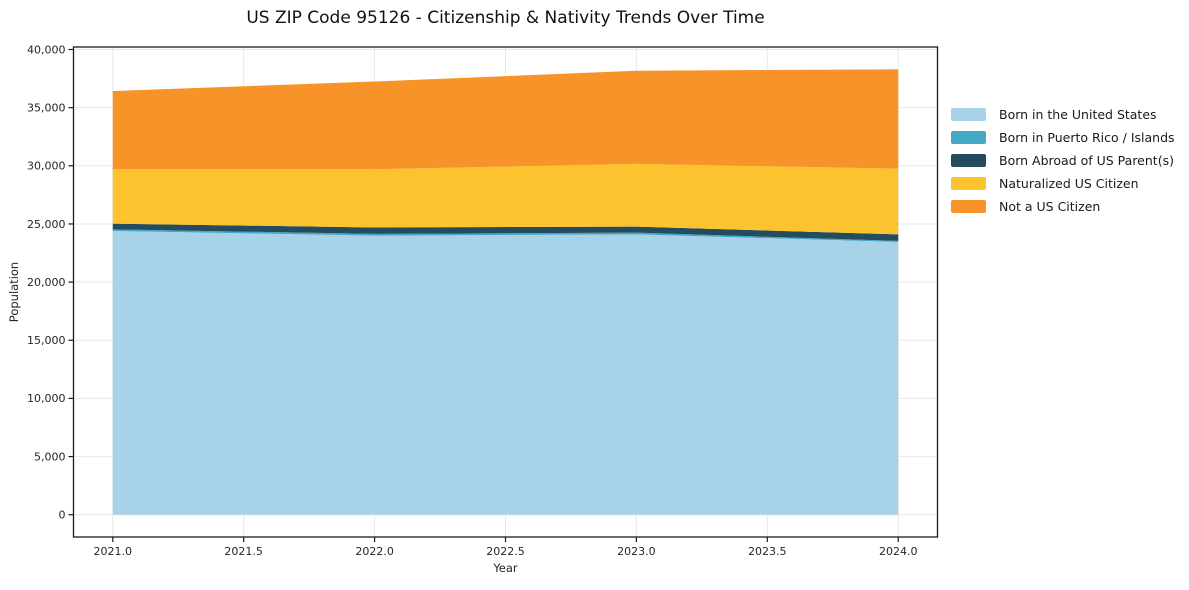 This screenshot has height=590, width=1189. I want to click on legend-item: Born in Puerto Rico / Islands, so click(1063, 137).